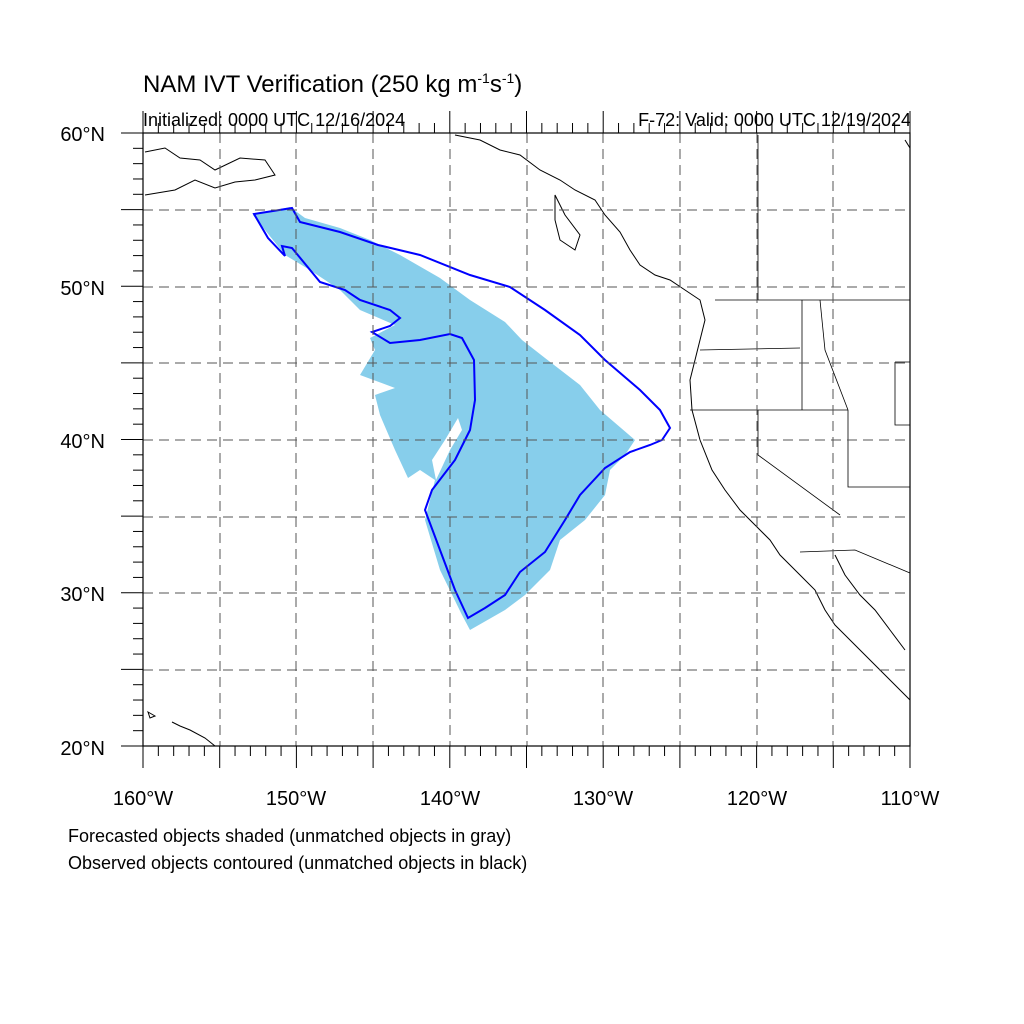 This screenshot has height=1024, width=1024. I want to click on initialized-time: Initialized: 0000 UTC 12/16/2024, so click(274, 120).